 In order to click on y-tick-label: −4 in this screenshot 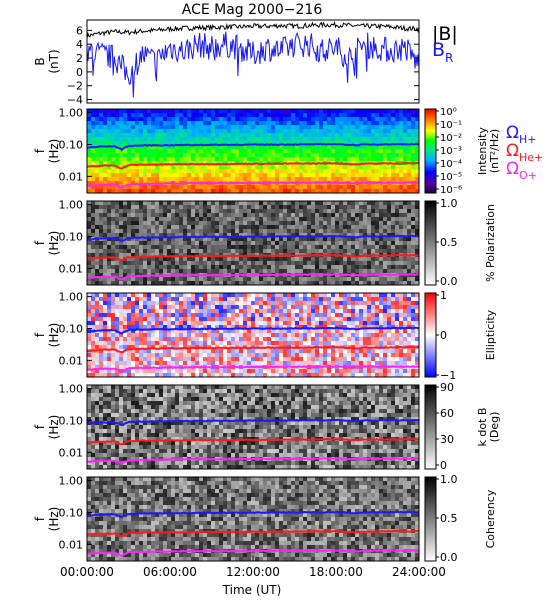, I will do `click(75, 100)`.